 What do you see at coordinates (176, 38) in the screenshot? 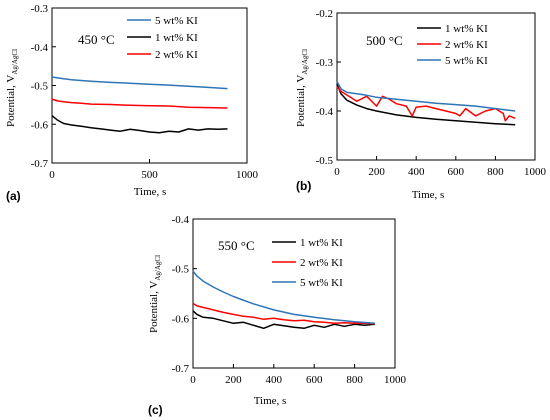
I see `legend-entry-a: 1 wt% KI` at bounding box center [176, 38].